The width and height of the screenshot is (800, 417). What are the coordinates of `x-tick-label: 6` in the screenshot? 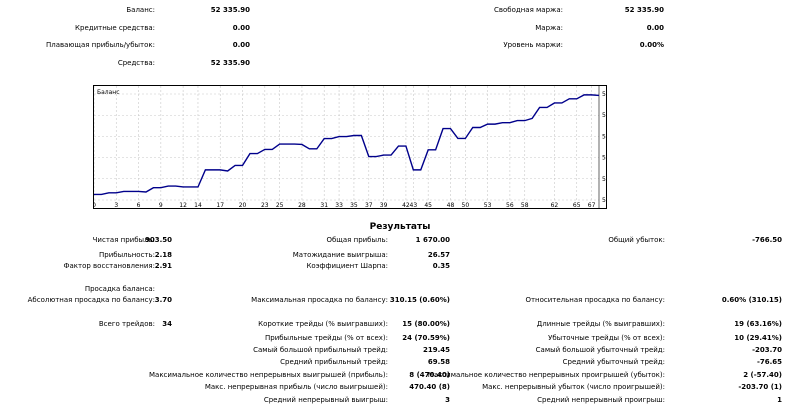 It's located at (139, 205).